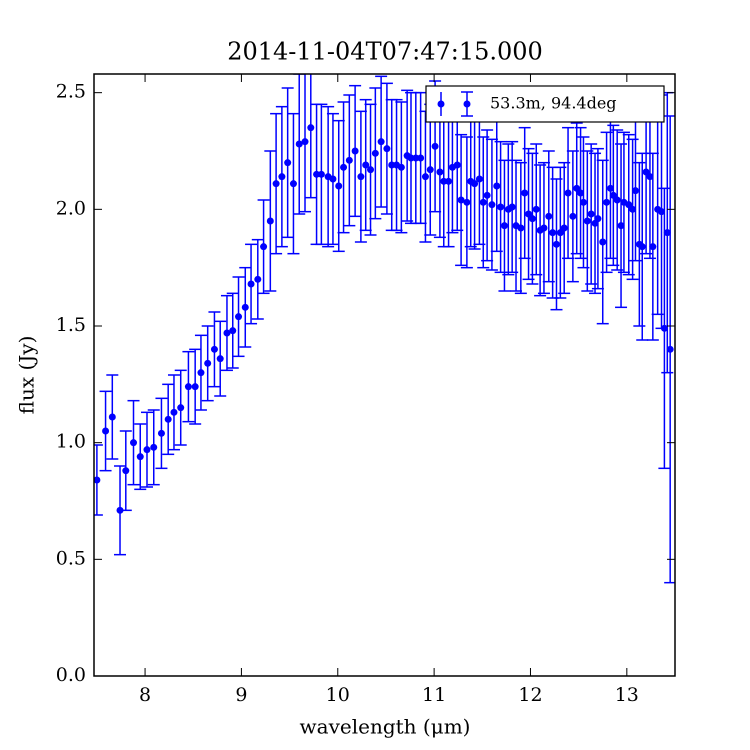  Describe the element at coordinates (627, 695) in the screenshot. I see `x-tick-label: 13` at that location.